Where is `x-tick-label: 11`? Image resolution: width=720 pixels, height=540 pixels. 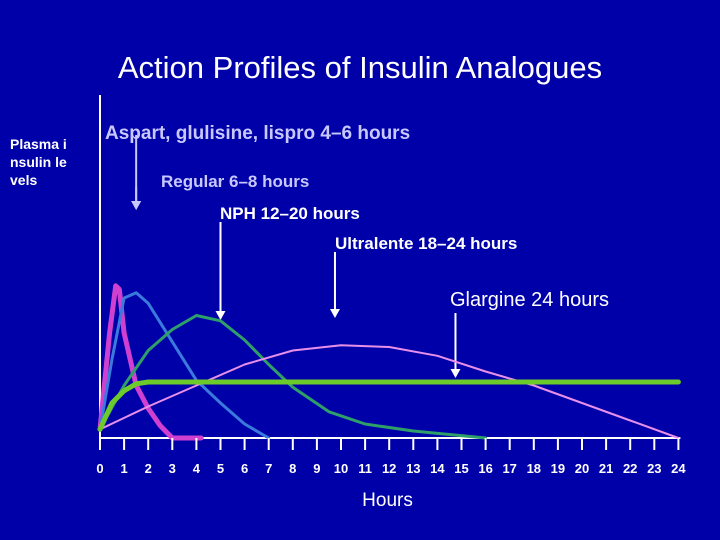 x-tick-label: 11 is located at coordinates (365, 468).